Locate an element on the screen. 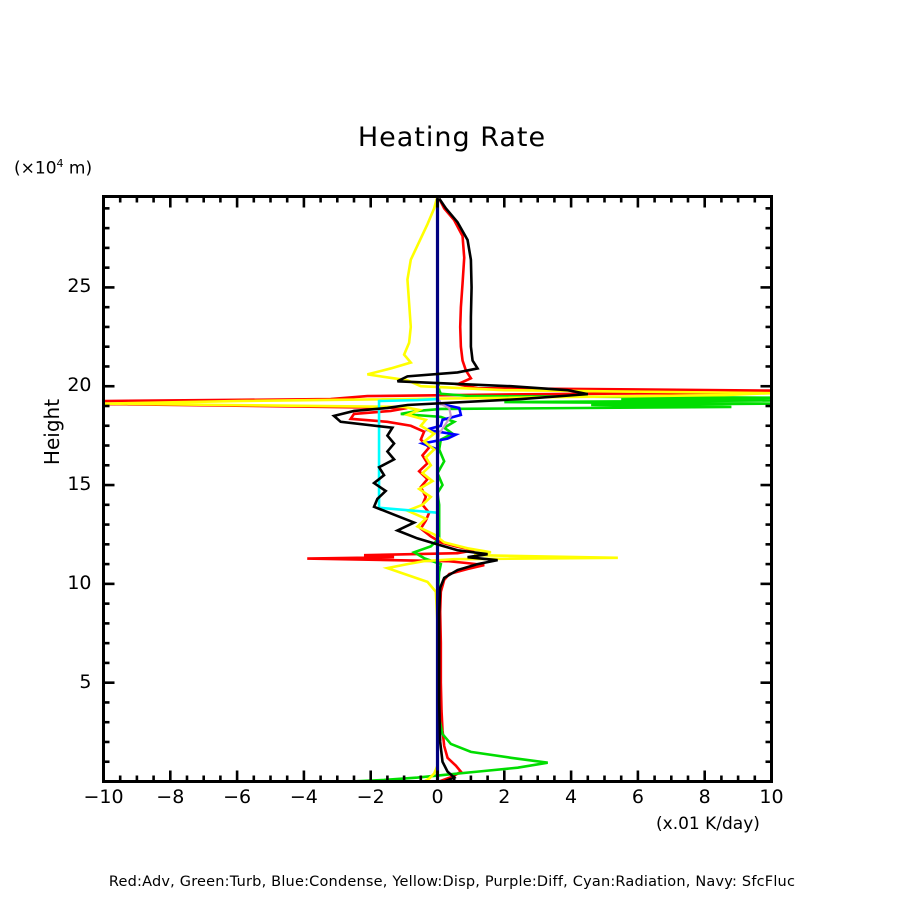  x-tick-label: 8 is located at coordinates (704, 797).